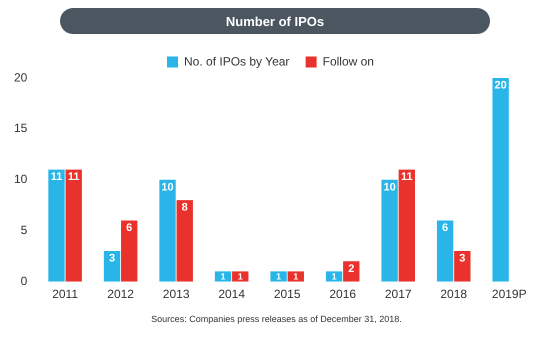 Image resolution: width=553 pixels, height=338 pixels. I want to click on x-tick-label: 2019P, so click(509, 294).